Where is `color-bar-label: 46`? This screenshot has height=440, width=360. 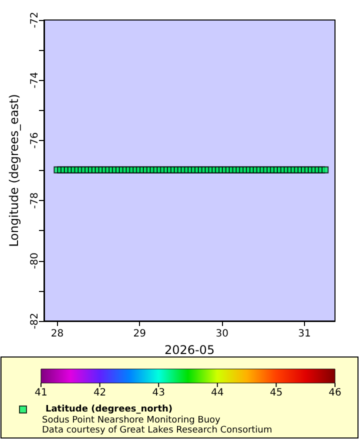
color-bar-label: 46 is located at coordinates (335, 393).